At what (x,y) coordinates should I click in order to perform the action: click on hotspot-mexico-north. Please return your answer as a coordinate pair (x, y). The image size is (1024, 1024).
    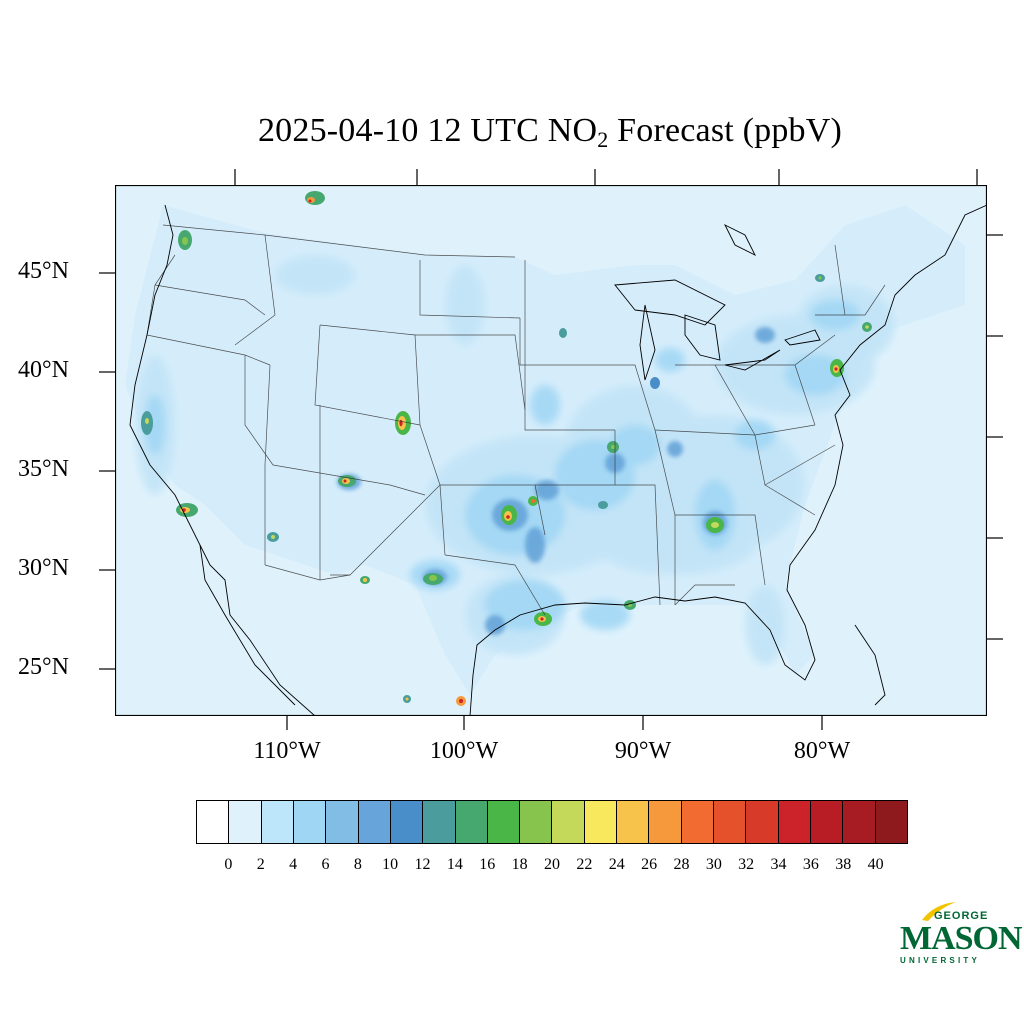
    Looking at the image, I should click on (407, 699).